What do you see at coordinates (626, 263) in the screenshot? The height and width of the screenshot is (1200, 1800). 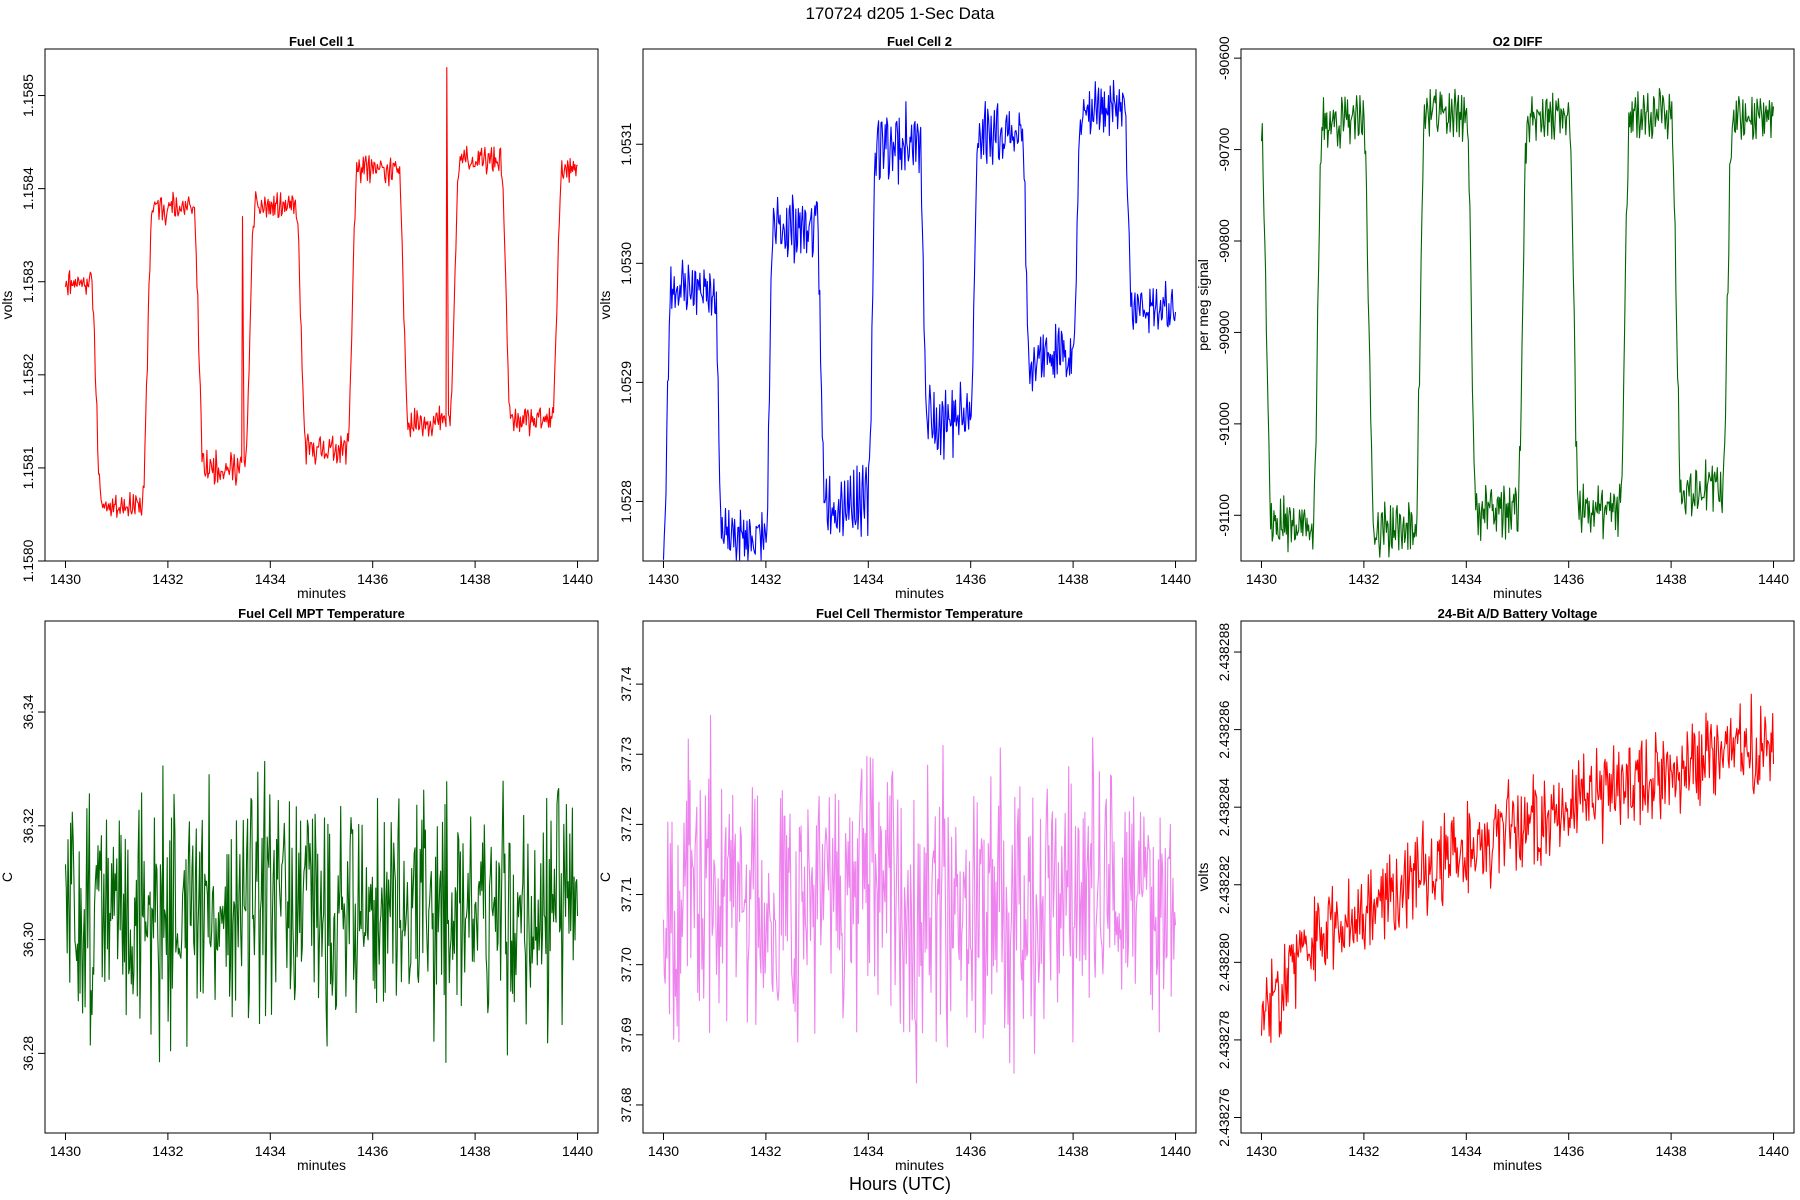 I see `y-tick-label: 1.0530` at bounding box center [626, 263].